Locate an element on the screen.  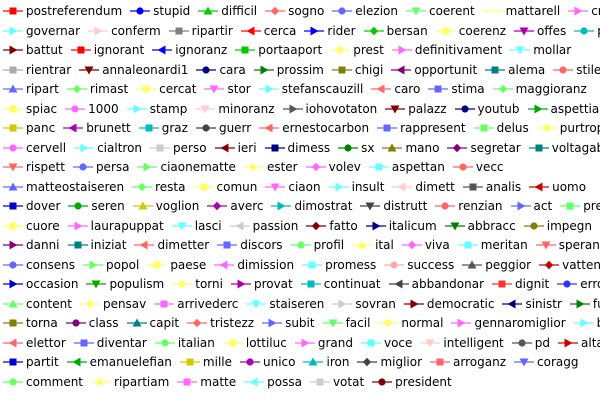
legend-entry: portaaport is located at coordinates (278, 50).